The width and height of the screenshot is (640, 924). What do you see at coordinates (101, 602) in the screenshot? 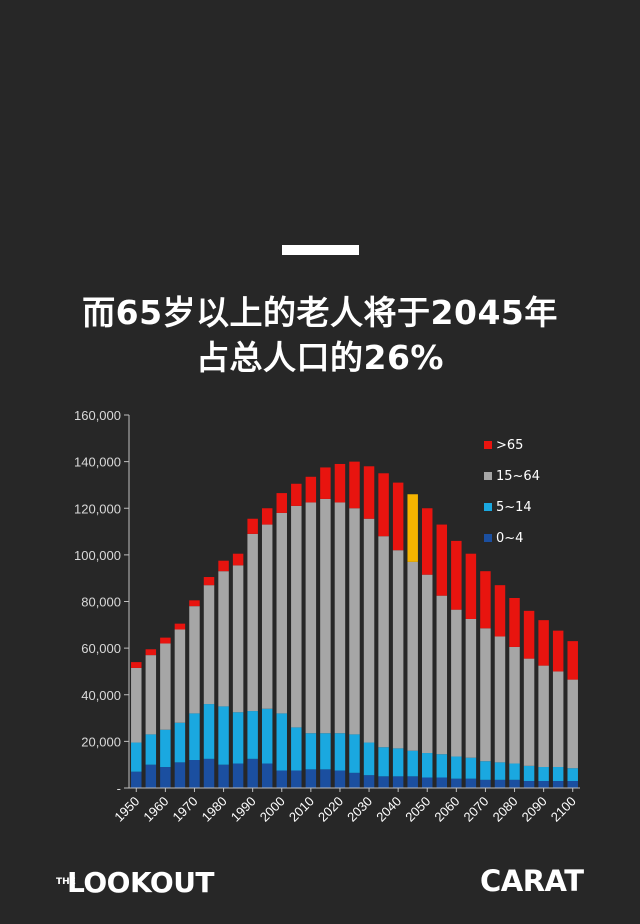
I see `y-tick-label: 80,000` at bounding box center [101, 602].